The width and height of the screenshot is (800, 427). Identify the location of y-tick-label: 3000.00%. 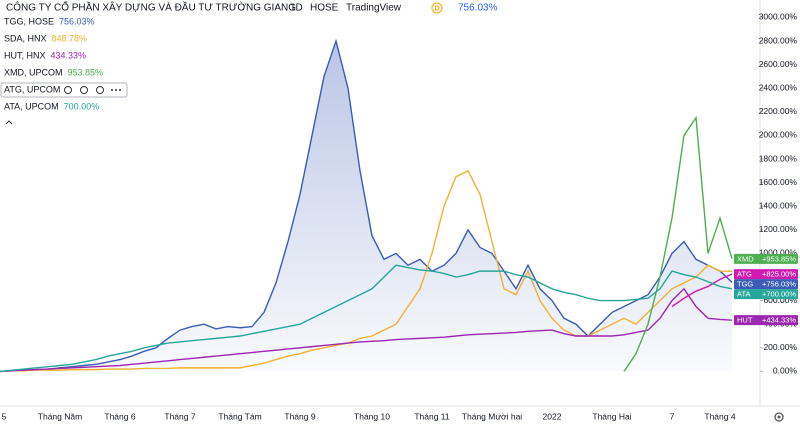
(778, 17).